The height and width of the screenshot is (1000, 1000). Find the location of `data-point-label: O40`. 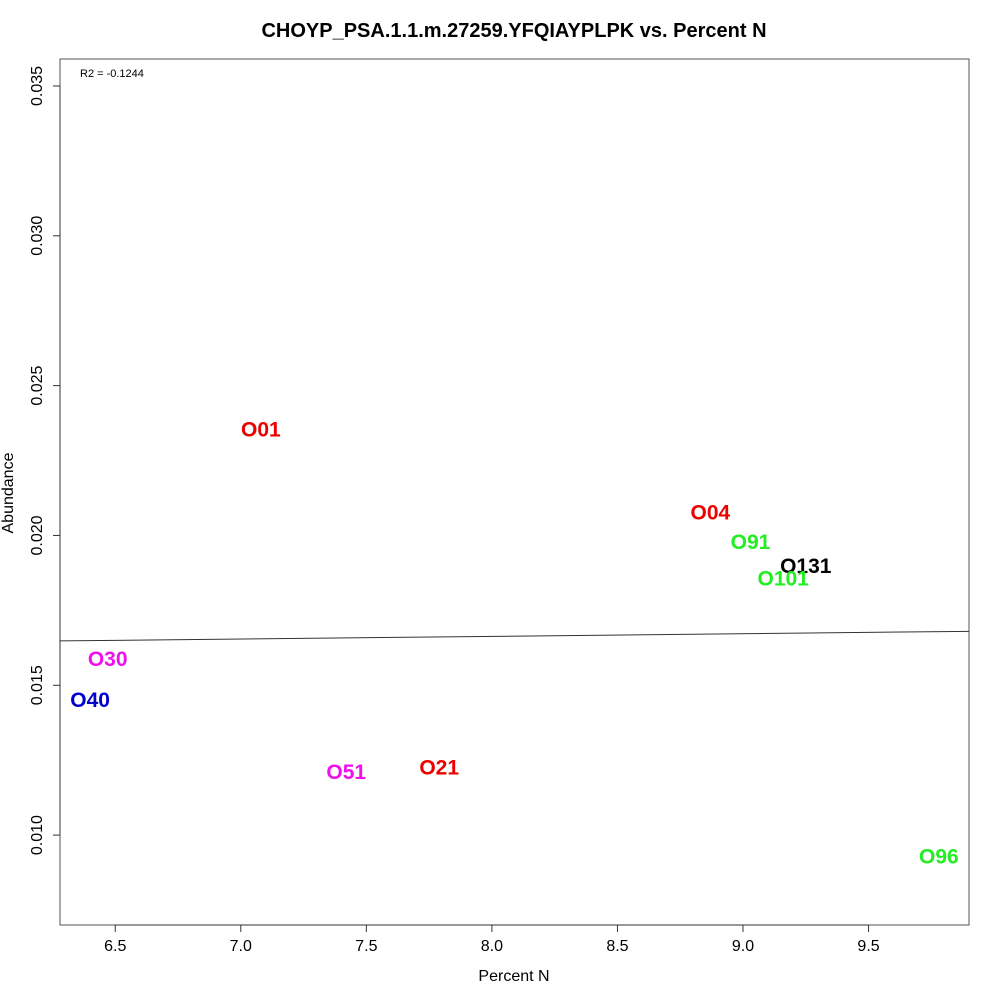

data-point-label: O40 is located at coordinates (90, 700).